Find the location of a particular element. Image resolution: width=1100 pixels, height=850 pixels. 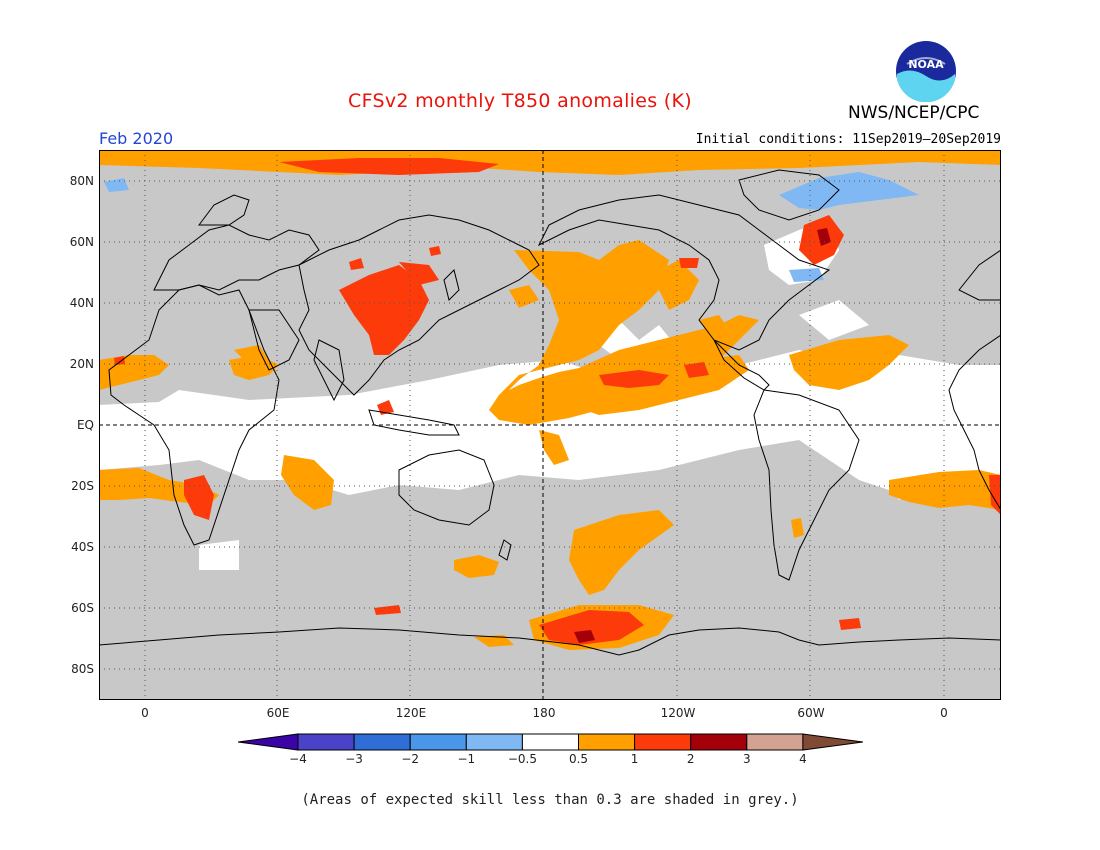

lon-label-0-left: 0 is located at coordinates (145, 713).